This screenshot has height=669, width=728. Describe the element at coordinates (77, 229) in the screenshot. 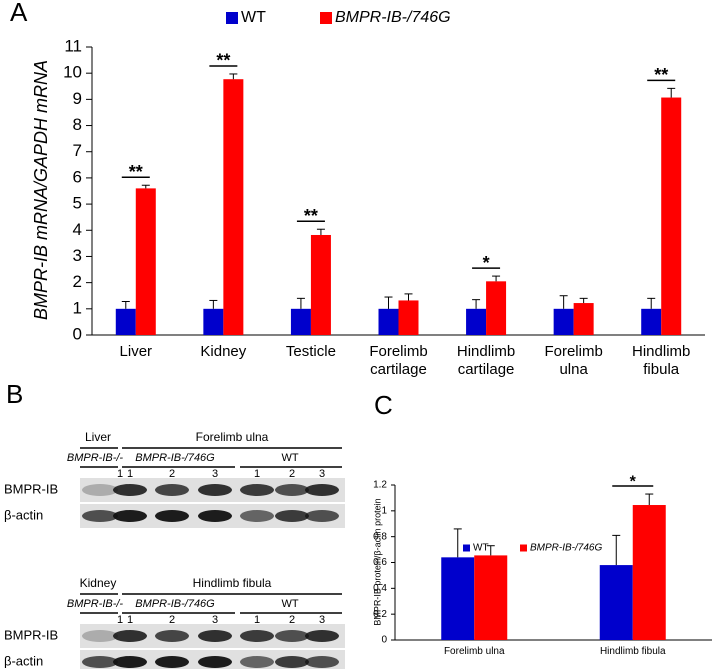

I see `y-tick-label: 4` at that location.